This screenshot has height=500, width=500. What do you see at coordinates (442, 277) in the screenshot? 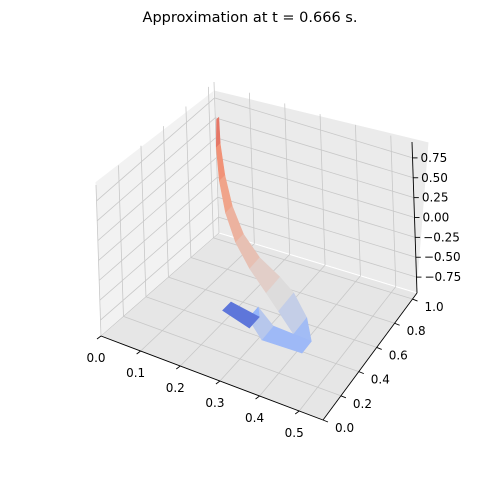
I see `z-tick-label: −0.75` at bounding box center [442, 277].